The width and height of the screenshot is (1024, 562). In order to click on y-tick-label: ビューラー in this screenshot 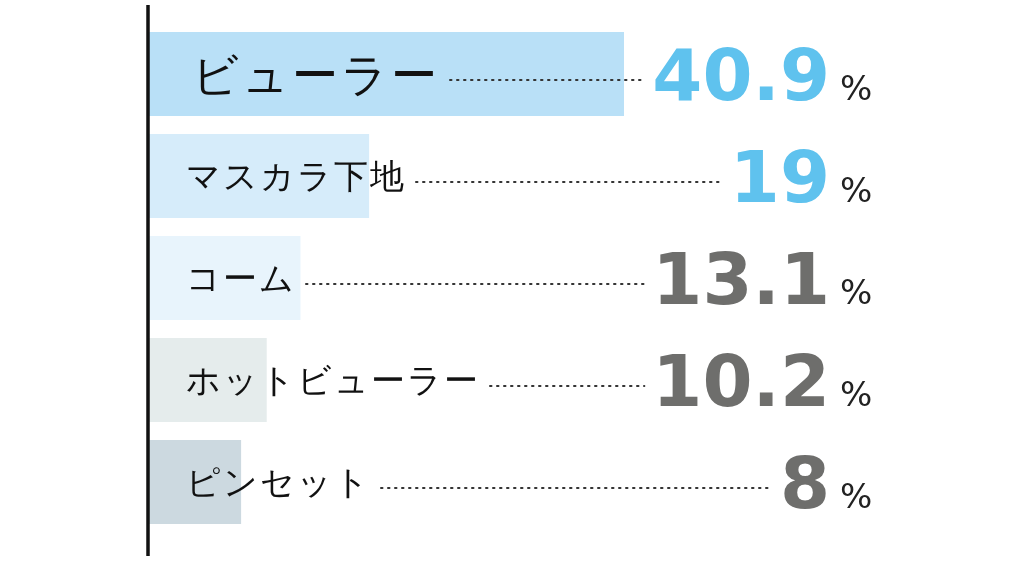, I will do `click(316, 74)`.